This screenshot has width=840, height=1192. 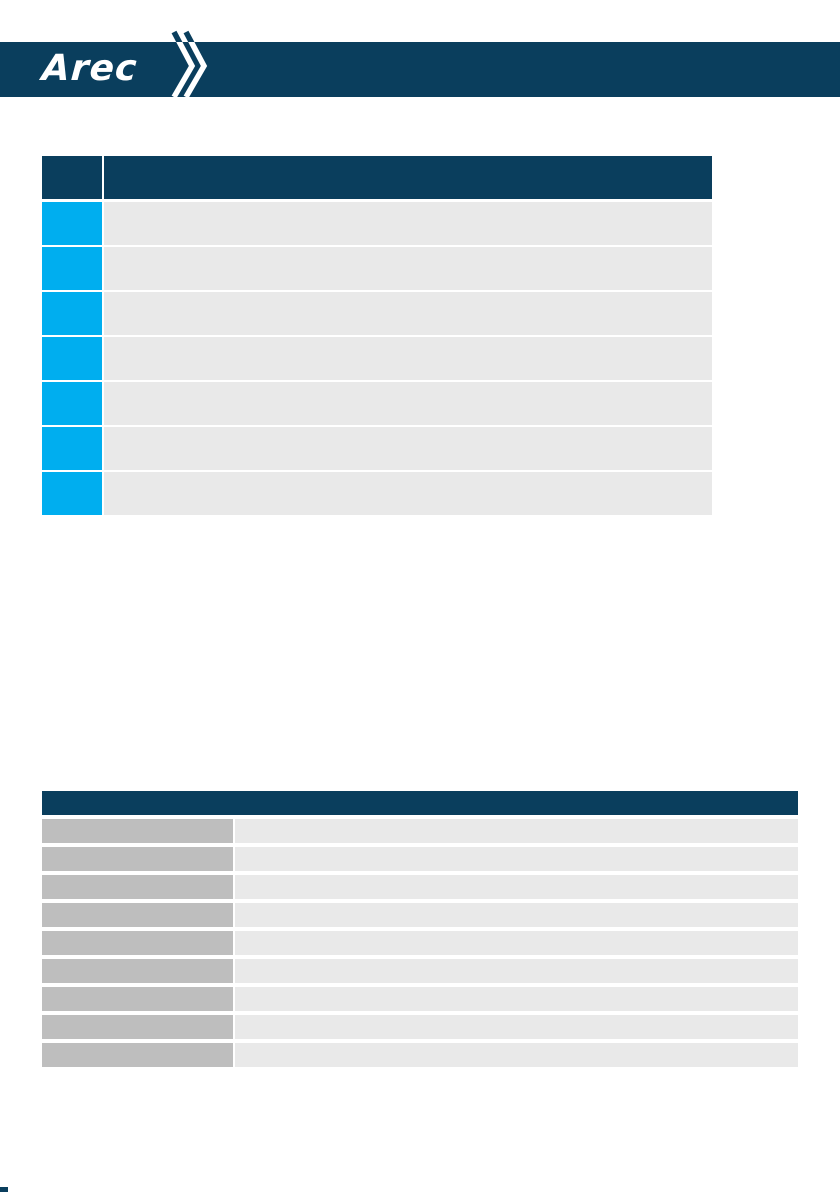 What do you see at coordinates (4, 1189) in the screenshot?
I see `page-corner-mark` at bounding box center [4, 1189].